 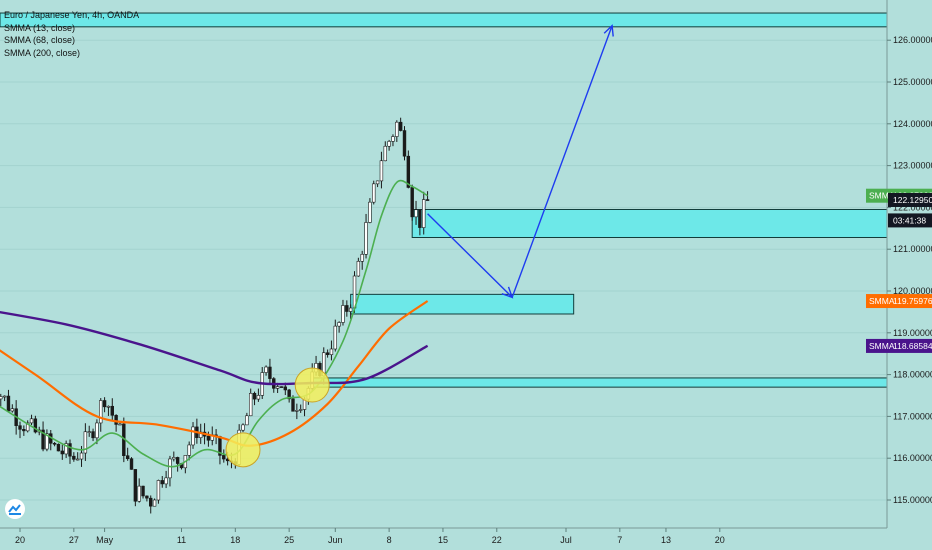 I want to click on x-axis-tick-label: 22, so click(x=497, y=540).